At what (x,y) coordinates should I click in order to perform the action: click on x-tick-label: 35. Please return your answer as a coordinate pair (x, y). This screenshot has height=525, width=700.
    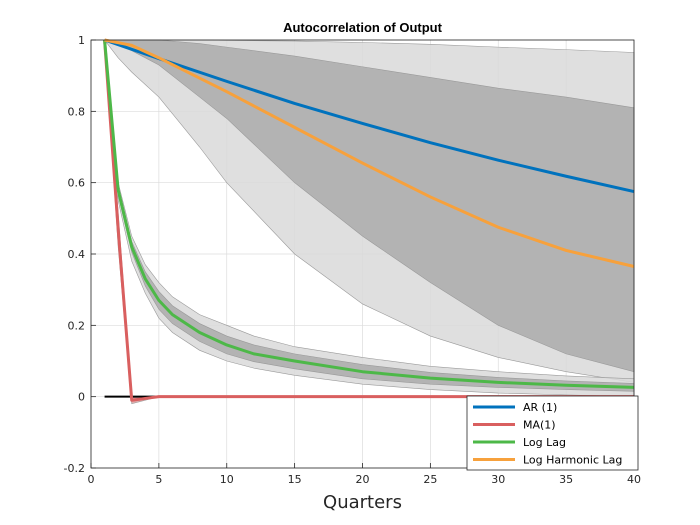
    Looking at the image, I should click on (566, 479).